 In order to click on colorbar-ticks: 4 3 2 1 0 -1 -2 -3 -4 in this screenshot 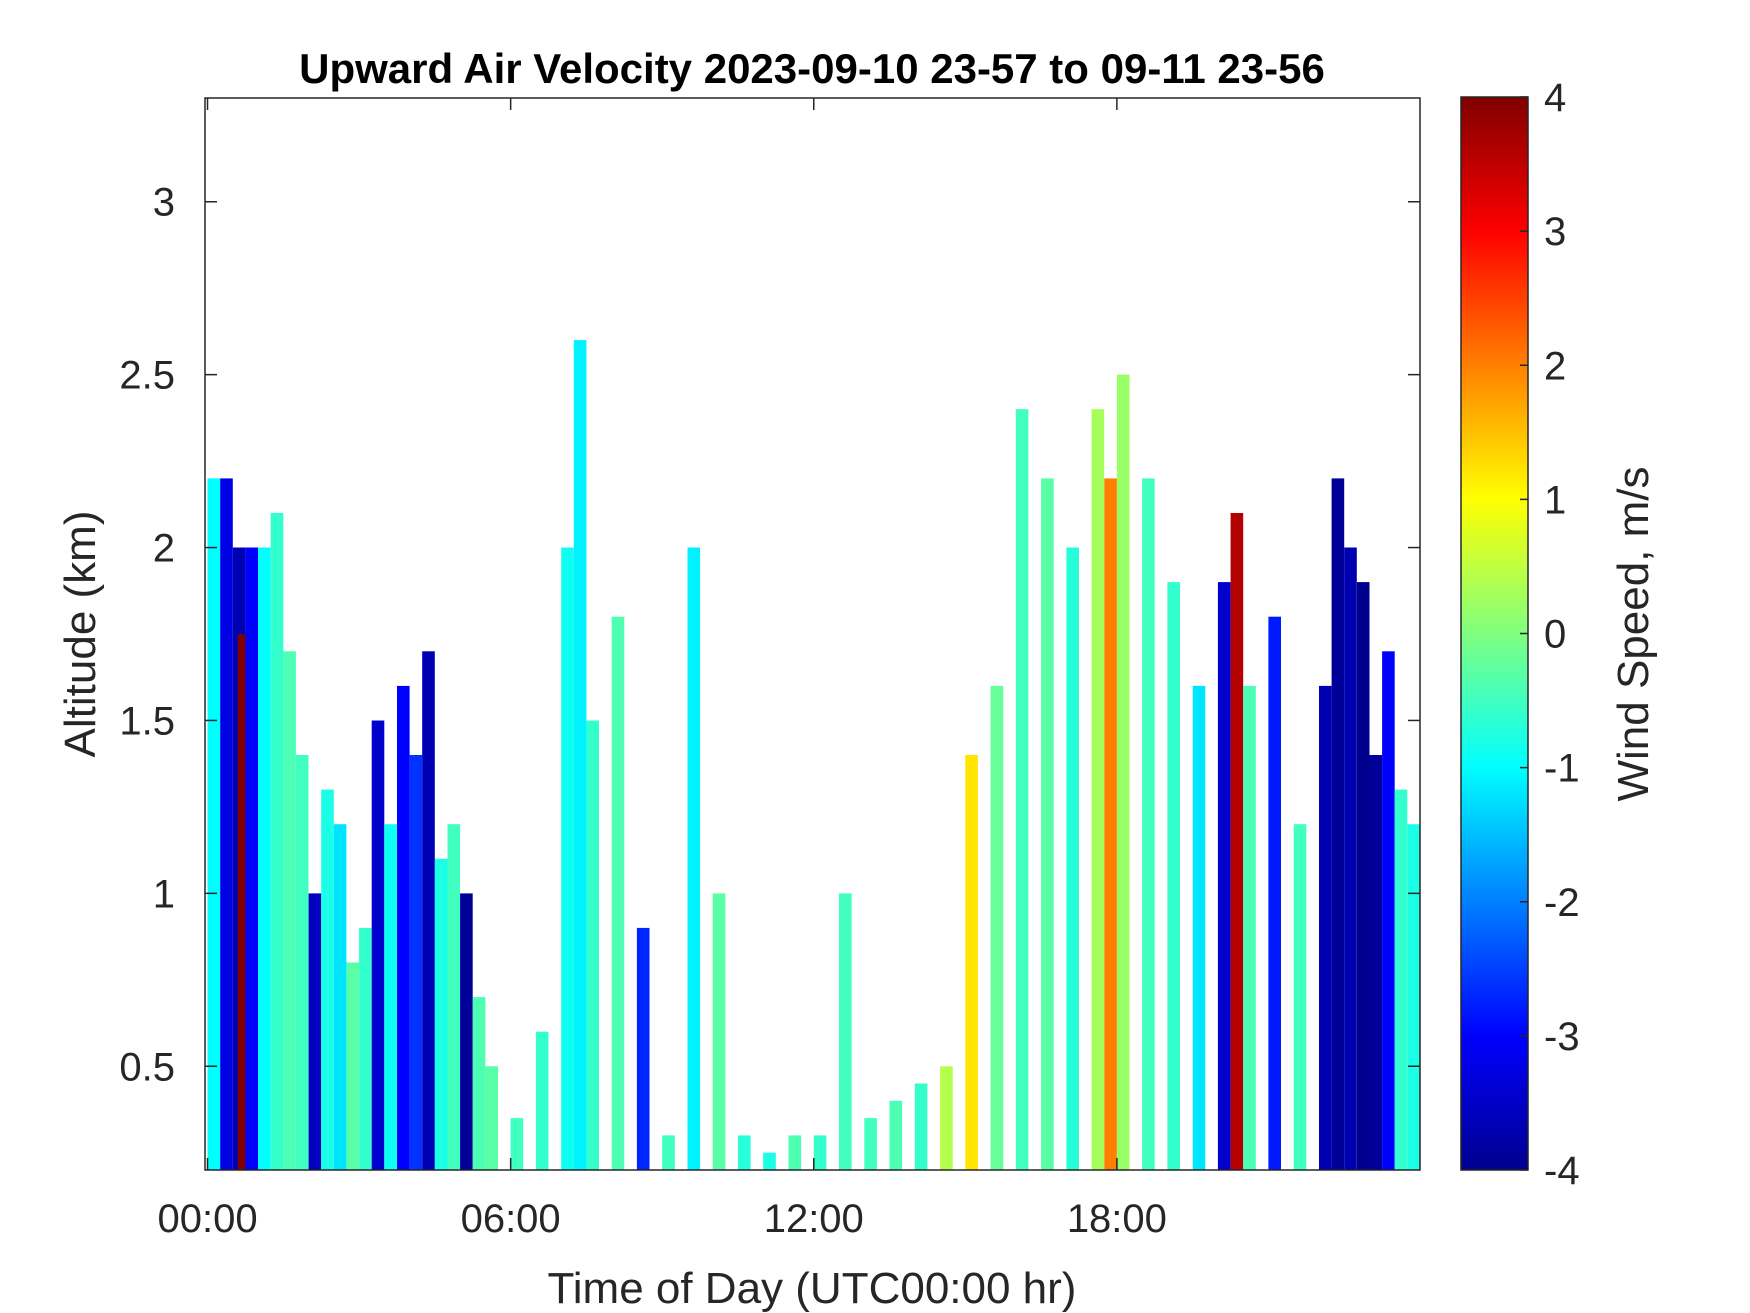, I will do `click(1550, 634)`.